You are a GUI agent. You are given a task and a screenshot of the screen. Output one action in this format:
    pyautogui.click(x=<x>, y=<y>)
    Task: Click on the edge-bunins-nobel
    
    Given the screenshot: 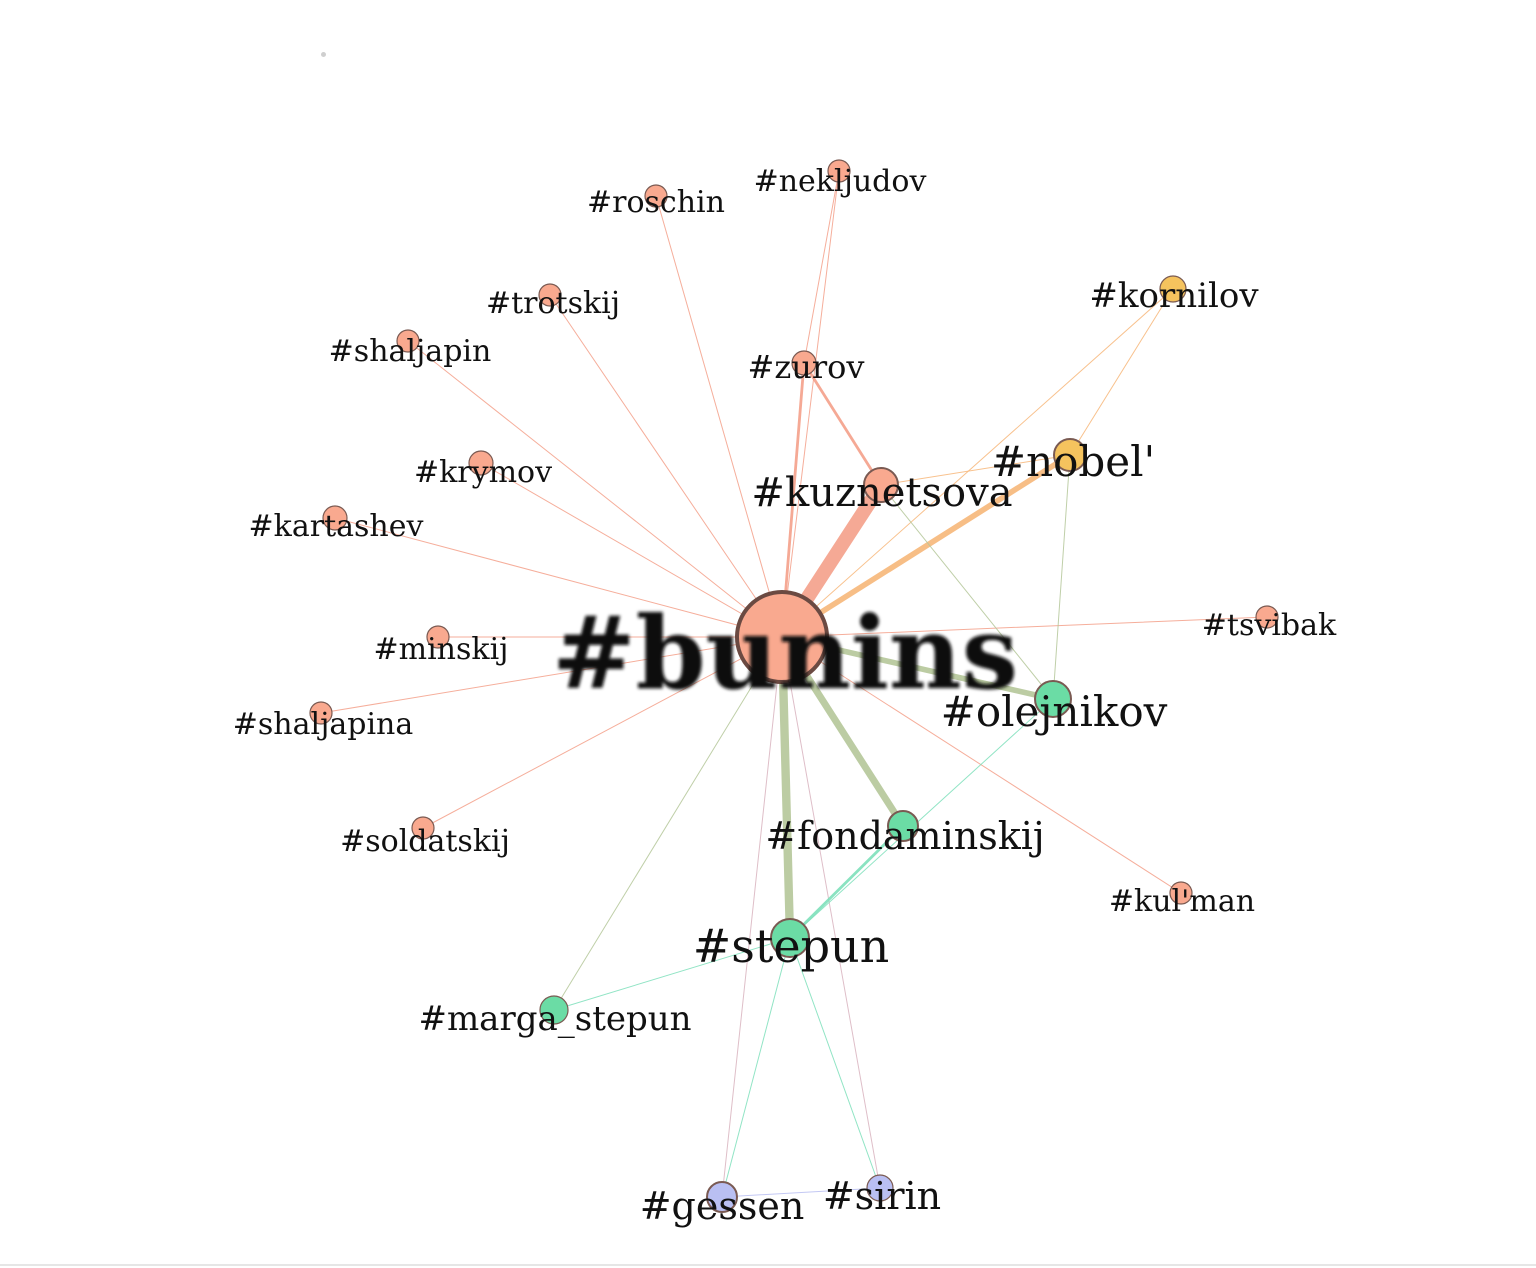 What is the action you would take?
    pyautogui.click(x=926, y=546)
    